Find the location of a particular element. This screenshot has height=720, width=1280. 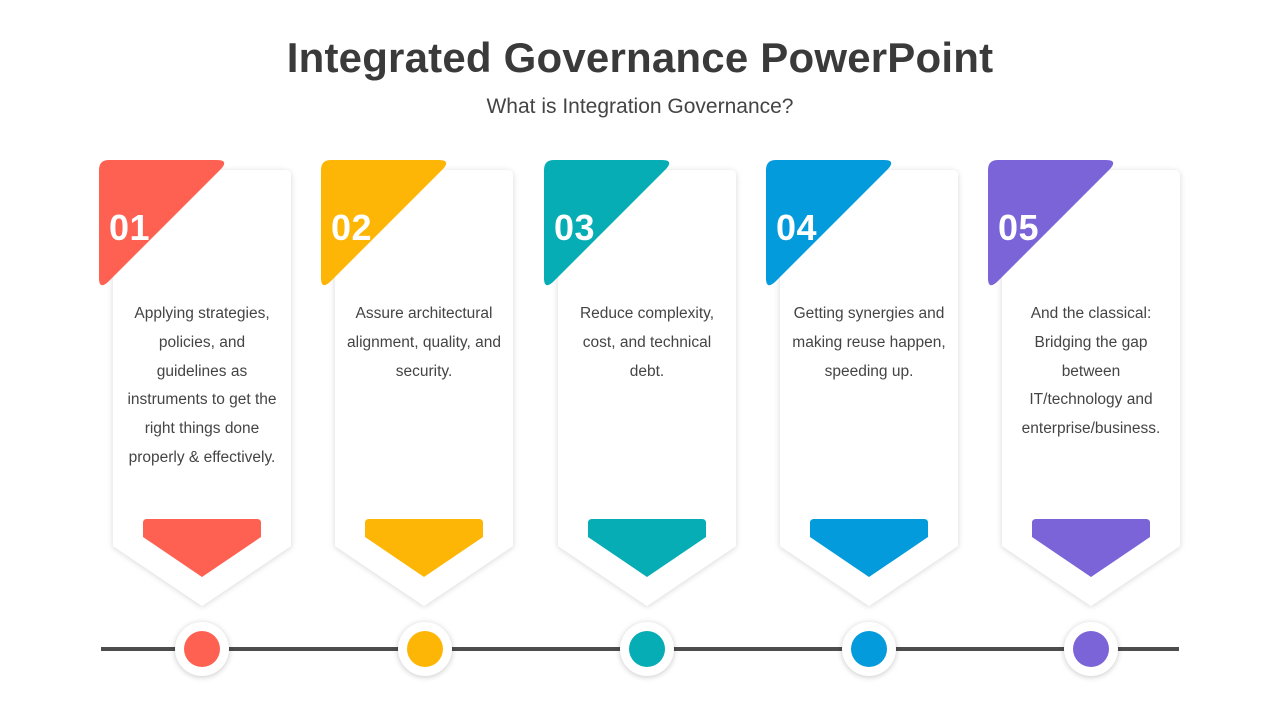

card-number: 01 is located at coordinates (130, 227).